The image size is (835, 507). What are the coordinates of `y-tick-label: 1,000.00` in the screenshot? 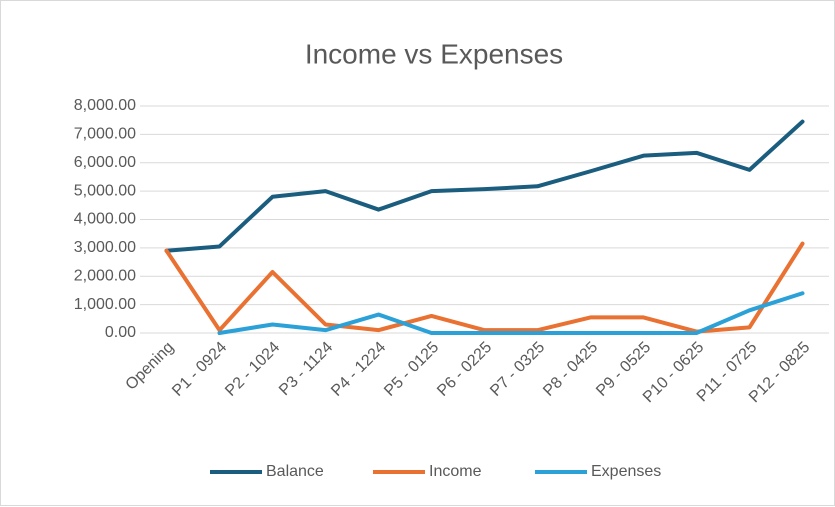 It's located at (105, 304).